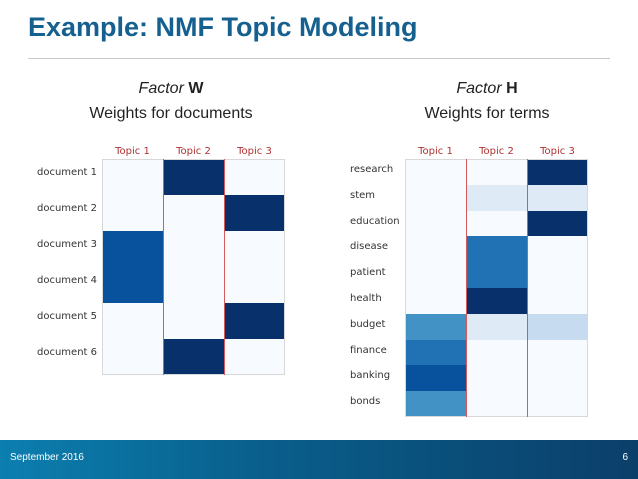 Image resolution: width=638 pixels, height=479 pixels. Describe the element at coordinates (368, 324) in the screenshot. I see `row-label: budget` at that location.